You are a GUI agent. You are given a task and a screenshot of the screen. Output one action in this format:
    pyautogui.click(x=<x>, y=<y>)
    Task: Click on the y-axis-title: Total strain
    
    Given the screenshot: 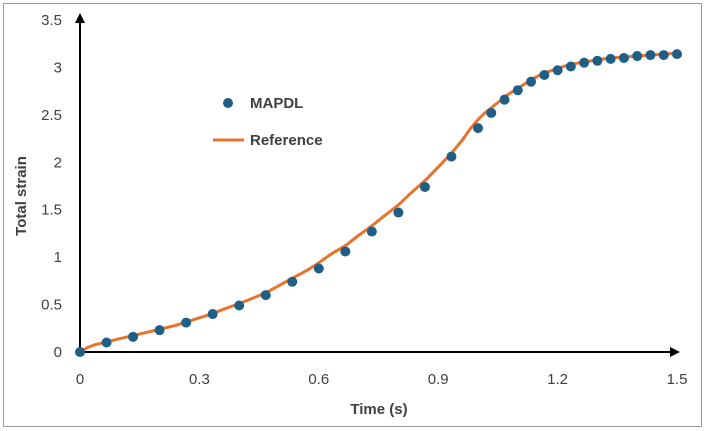 What is the action you would take?
    pyautogui.click(x=21, y=196)
    